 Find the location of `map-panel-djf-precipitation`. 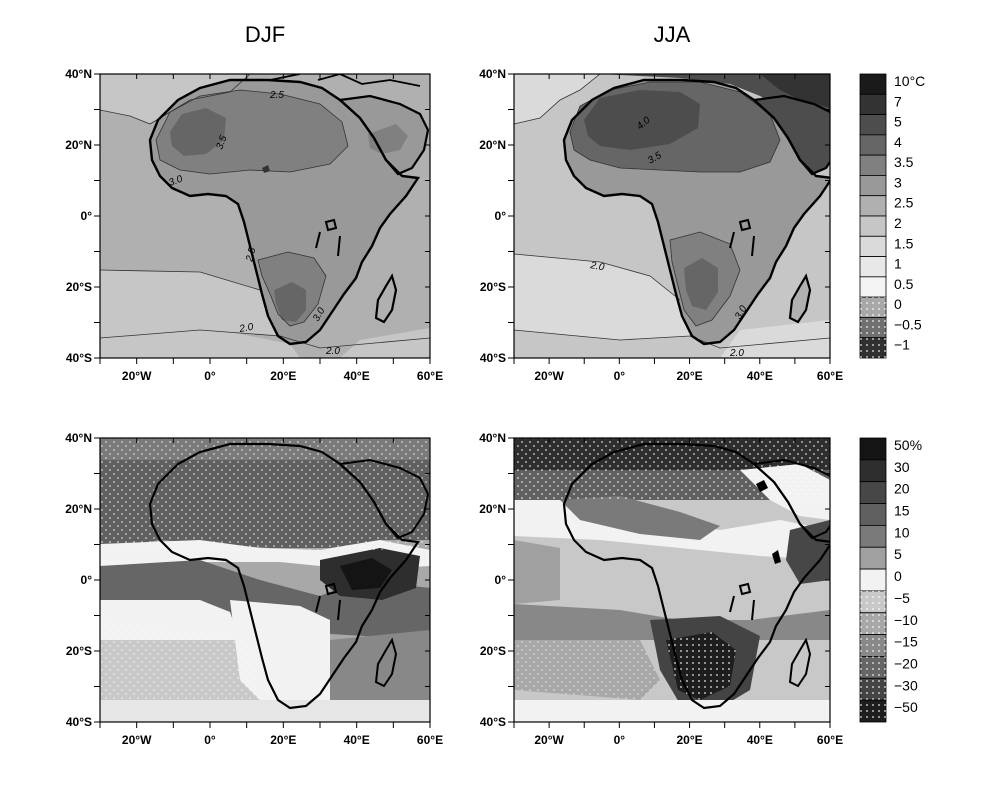

map-panel-djf-precipitation is located at coordinates (265, 580).